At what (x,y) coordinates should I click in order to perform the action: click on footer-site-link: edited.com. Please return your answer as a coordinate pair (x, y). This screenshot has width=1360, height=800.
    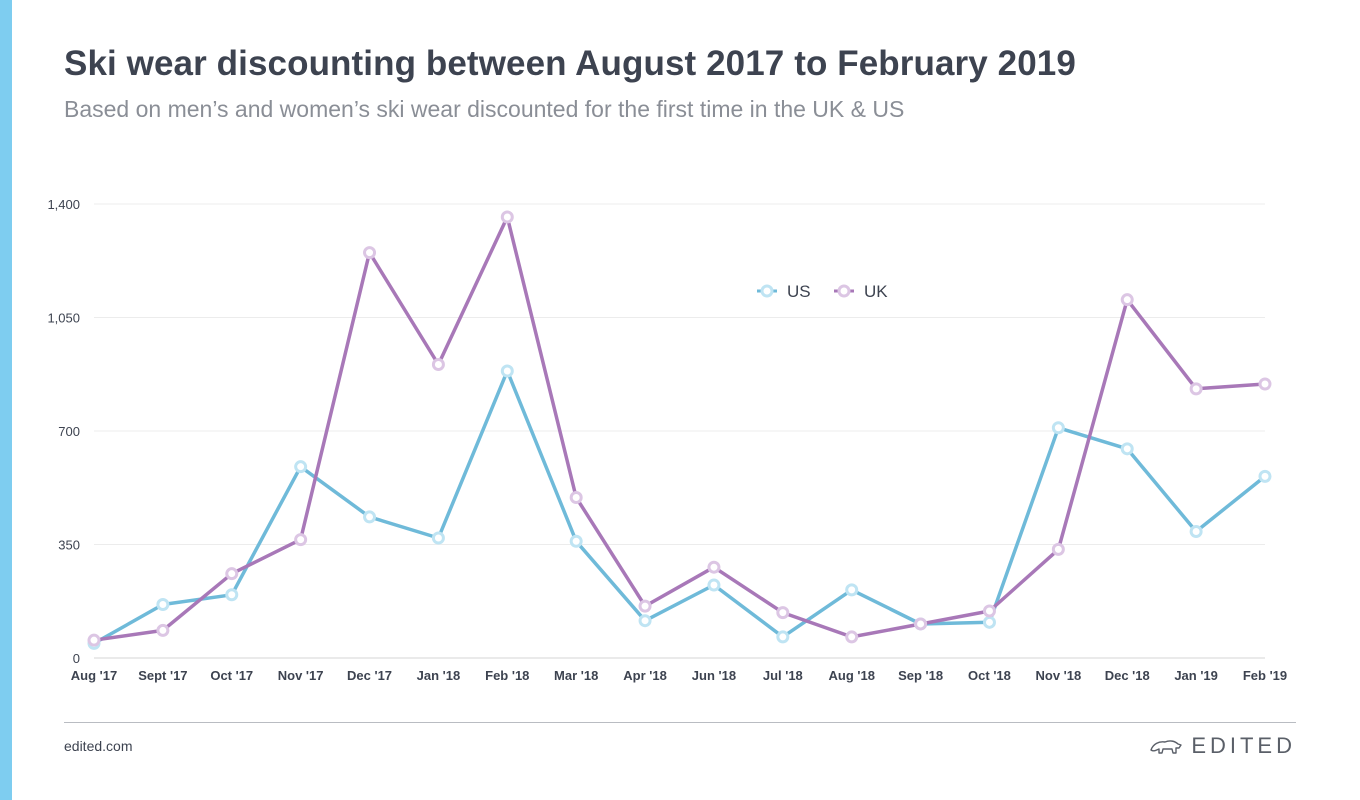
    Looking at the image, I should click on (98, 746).